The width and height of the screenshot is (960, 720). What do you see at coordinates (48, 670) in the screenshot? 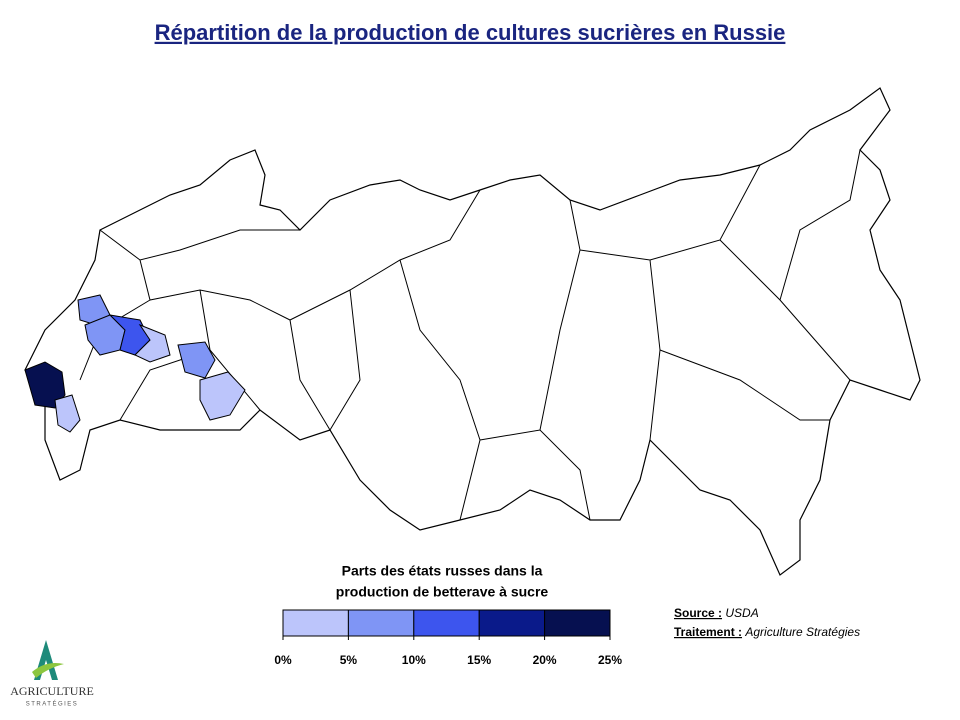
I see `logo-leaf` at bounding box center [48, 670].